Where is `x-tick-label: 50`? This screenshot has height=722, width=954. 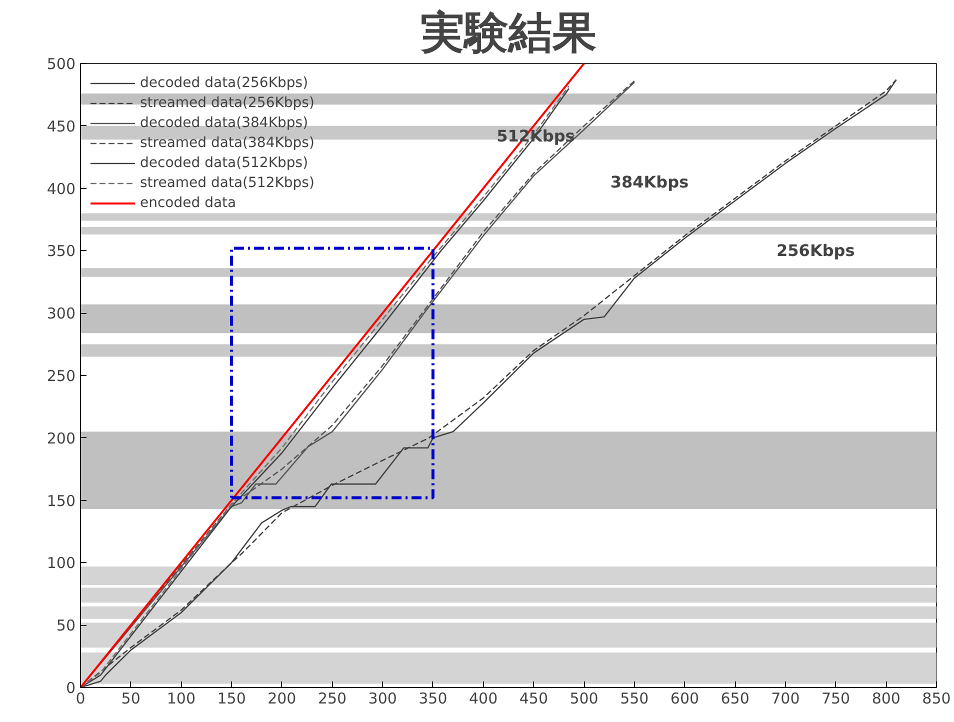
x-tick-label: 50 is located at coordinates (130, 699).